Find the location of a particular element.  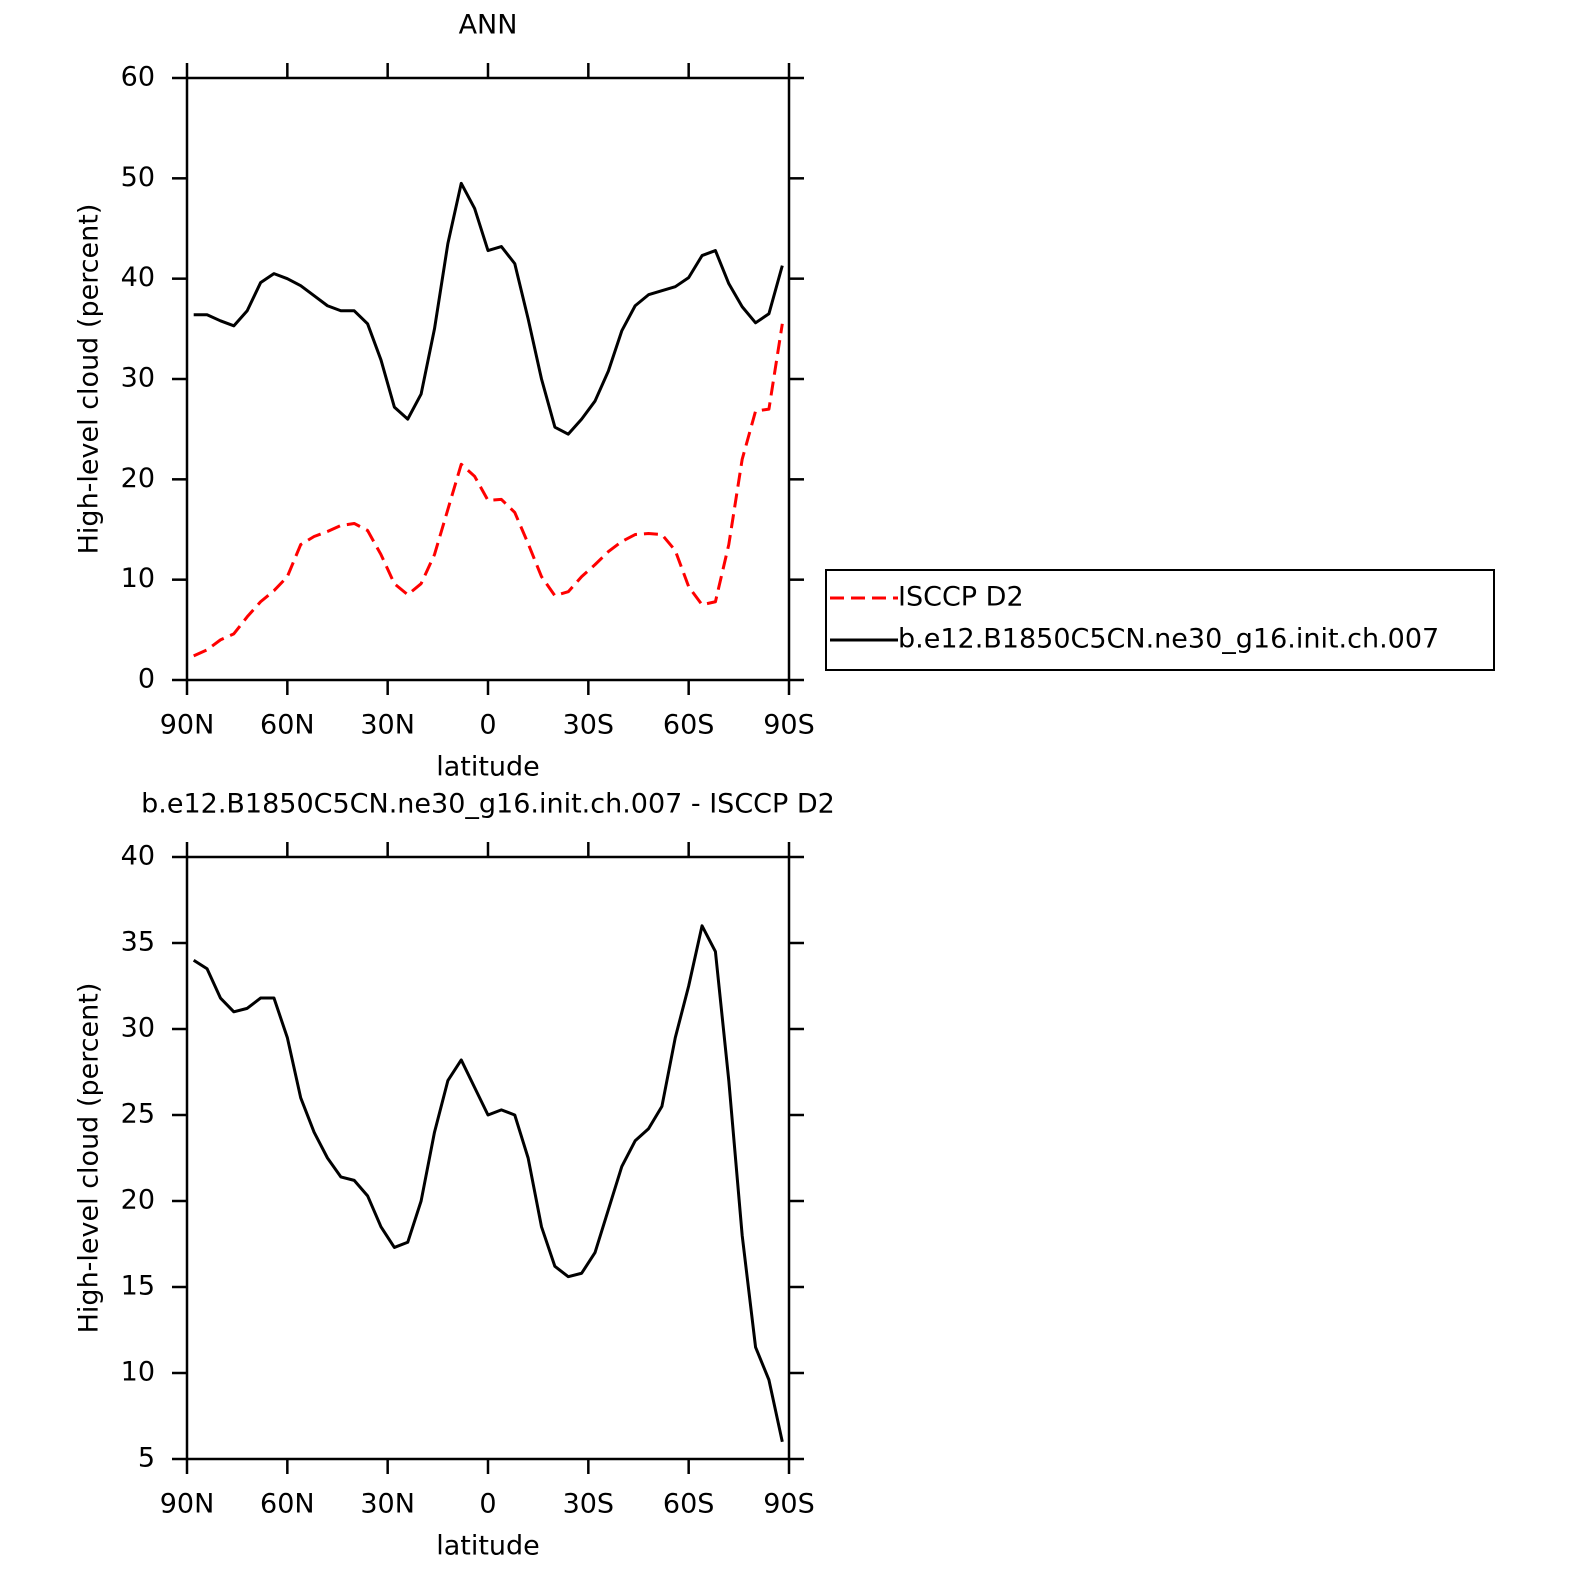

y-tick-label: 15 is located at coordinates (138, 1286).